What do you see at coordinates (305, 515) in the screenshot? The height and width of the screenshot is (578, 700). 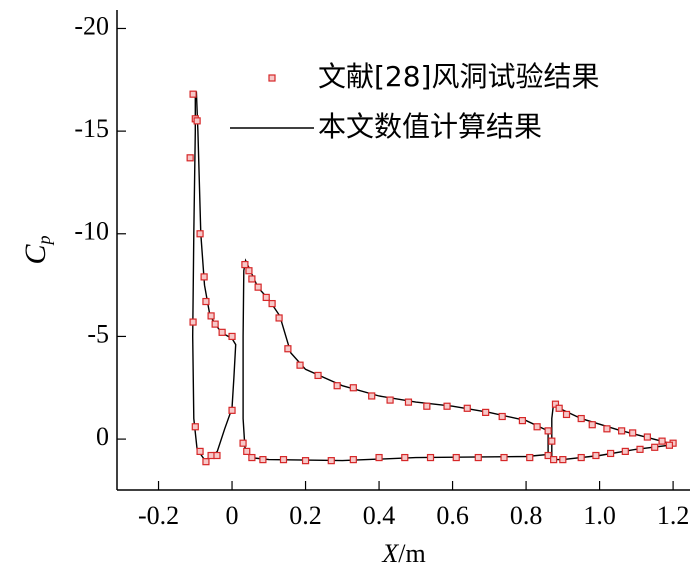 I see `x-tick-label: 0.2` at bounding box center [305, 515].